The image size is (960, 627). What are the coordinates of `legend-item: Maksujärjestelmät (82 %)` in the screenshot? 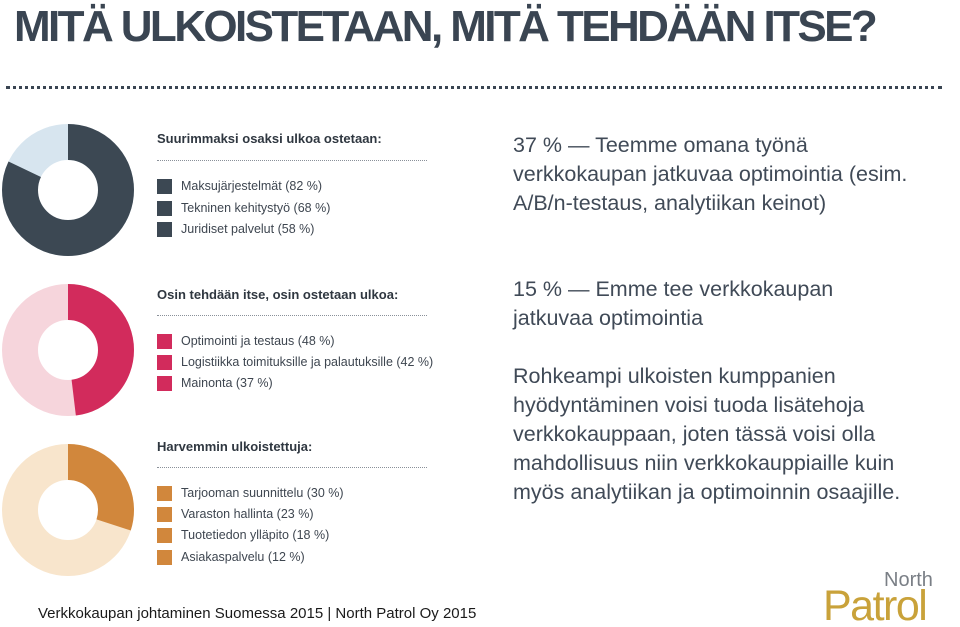 It's located at (239, 186).